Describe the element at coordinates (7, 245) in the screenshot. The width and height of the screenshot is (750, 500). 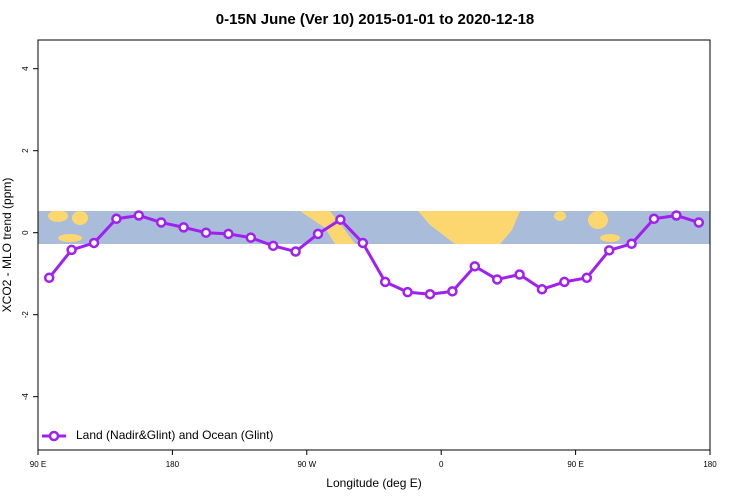
I see `y-axis-label: XCO2 - MLO trend (ppm)` at that location.